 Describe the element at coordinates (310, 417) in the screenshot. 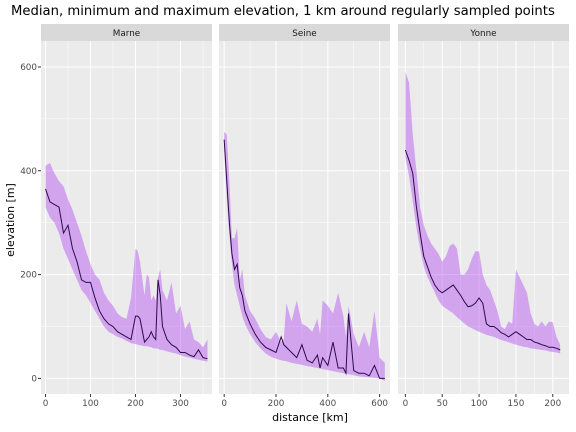

I see `x-axis-title: distance [km]` at that location.